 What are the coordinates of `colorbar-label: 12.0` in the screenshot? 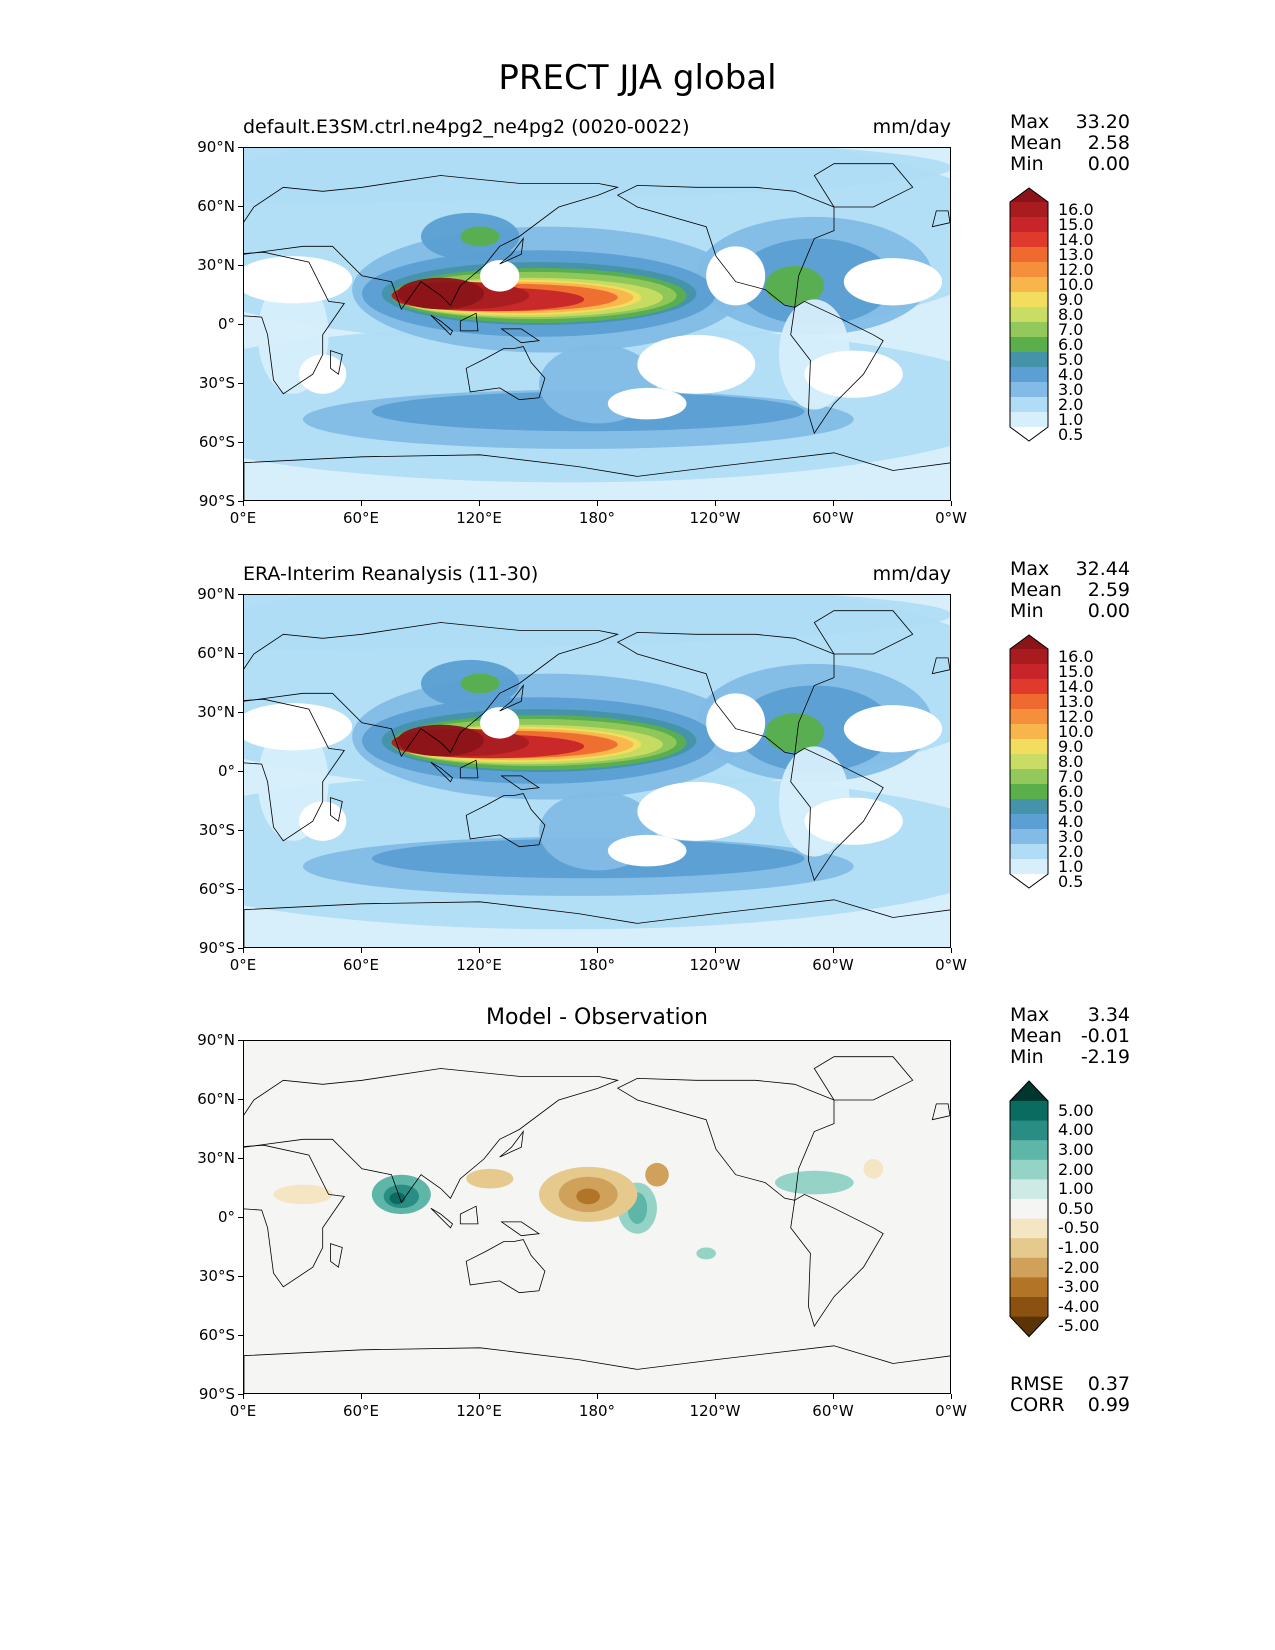 It's located at (1076, 269).